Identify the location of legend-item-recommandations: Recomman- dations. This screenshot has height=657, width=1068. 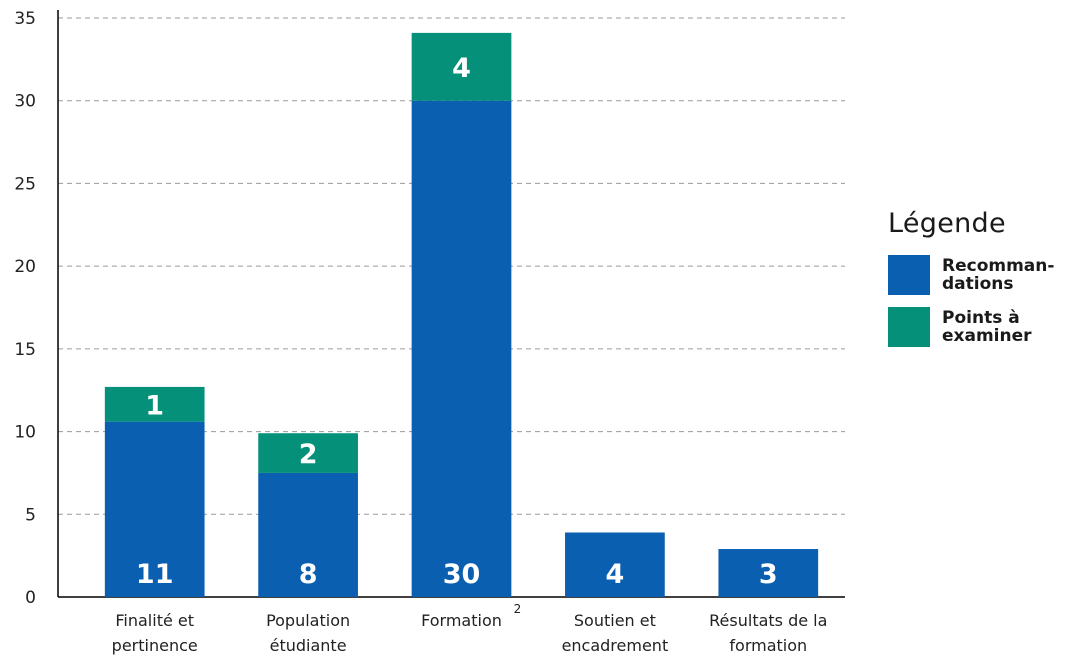
(971, 281).